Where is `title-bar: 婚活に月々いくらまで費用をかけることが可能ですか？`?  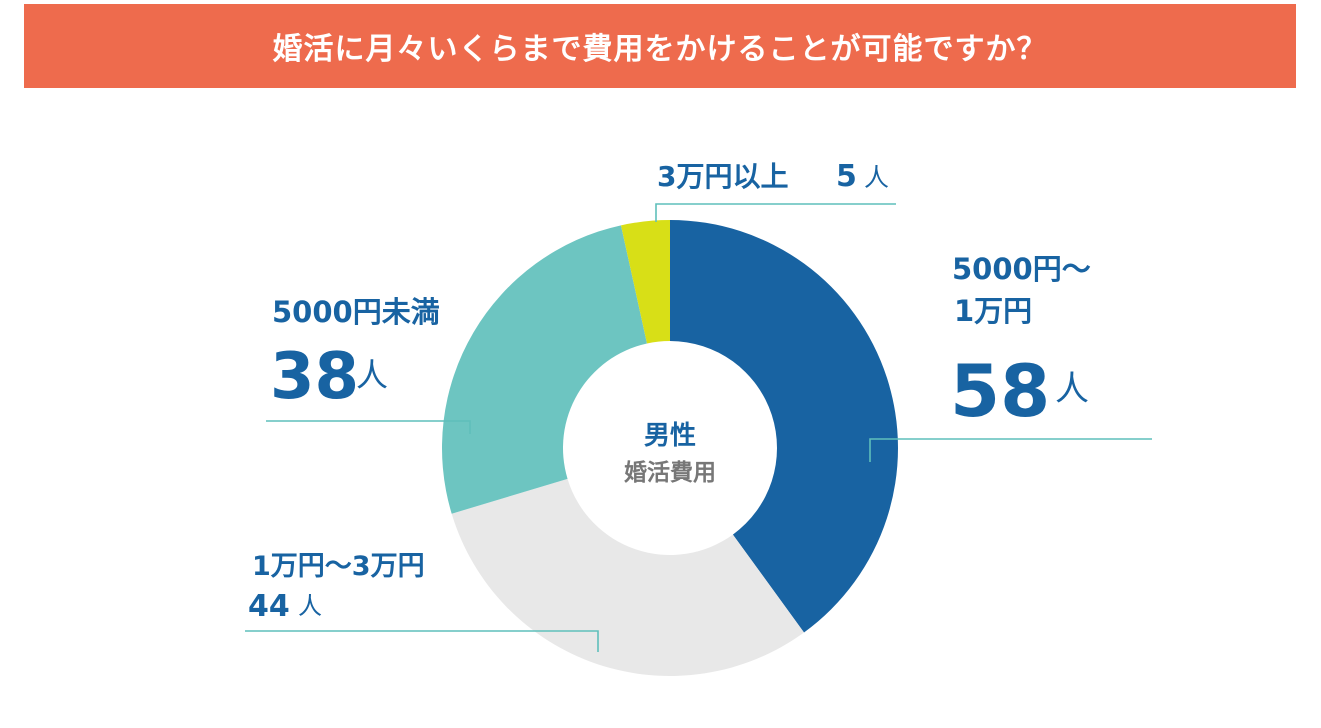
title-bar: 婚活に月々いくらまで費用をかけることが可能ですか？ is located at coordinates (660, 46).